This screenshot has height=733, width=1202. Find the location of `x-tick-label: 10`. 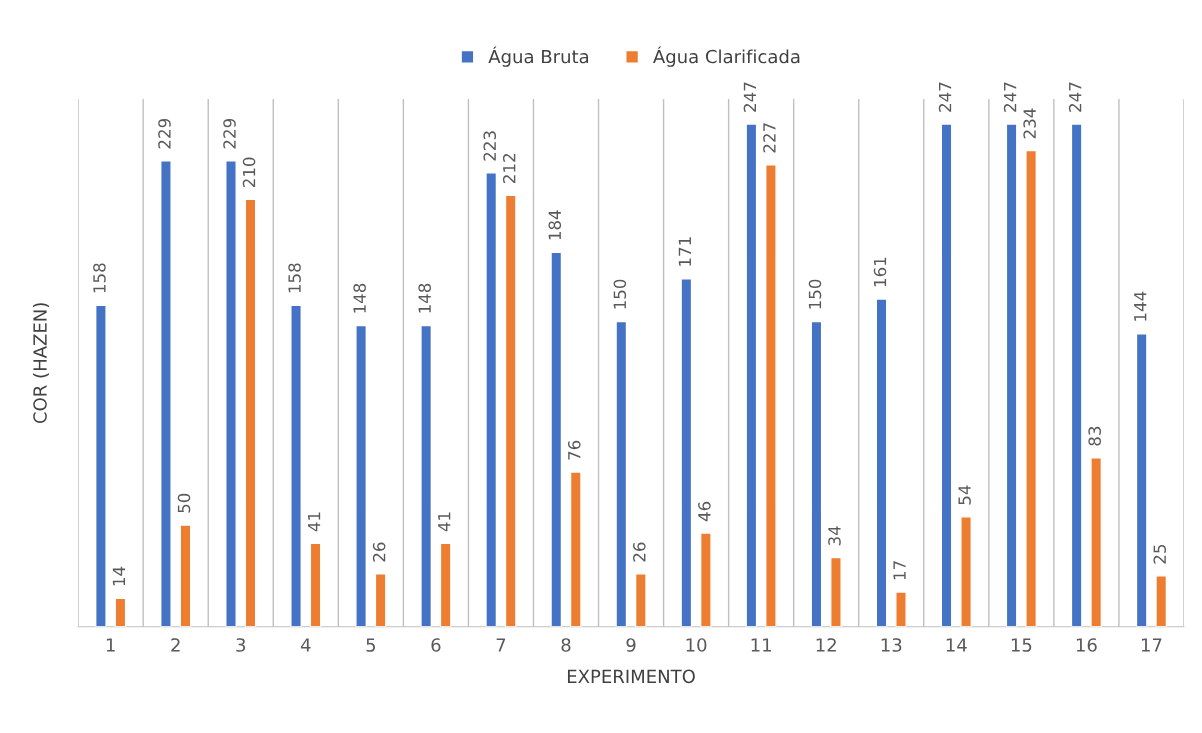

x-tick-label: 10 is located at coordinates (696, 645).